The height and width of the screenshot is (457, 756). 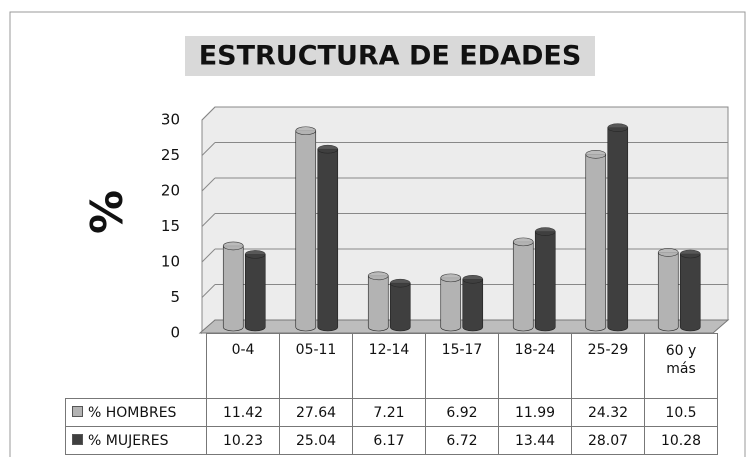 What do you see at coordinates (535, 350) in the screenshot?
I see `x-tick-label: 18-24` at bounding box center [535, 350].